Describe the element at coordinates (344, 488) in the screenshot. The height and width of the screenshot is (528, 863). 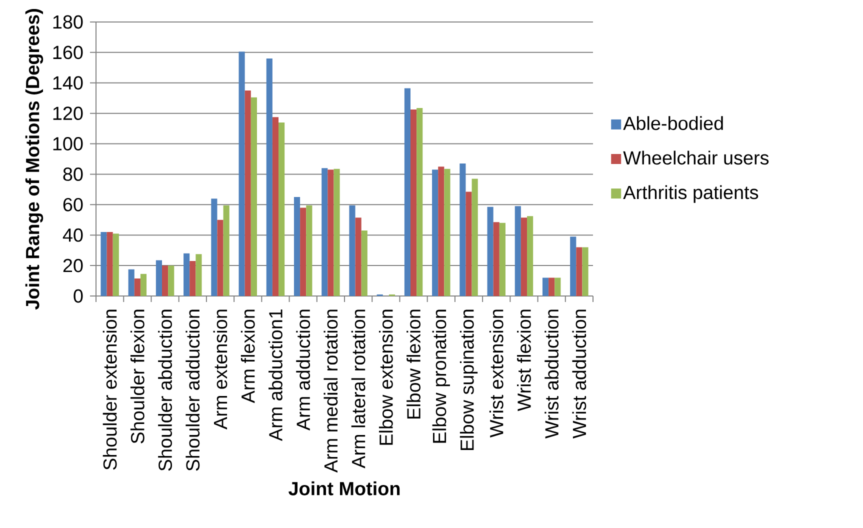
I see `x-axis-title: Joint Motion` at that location.